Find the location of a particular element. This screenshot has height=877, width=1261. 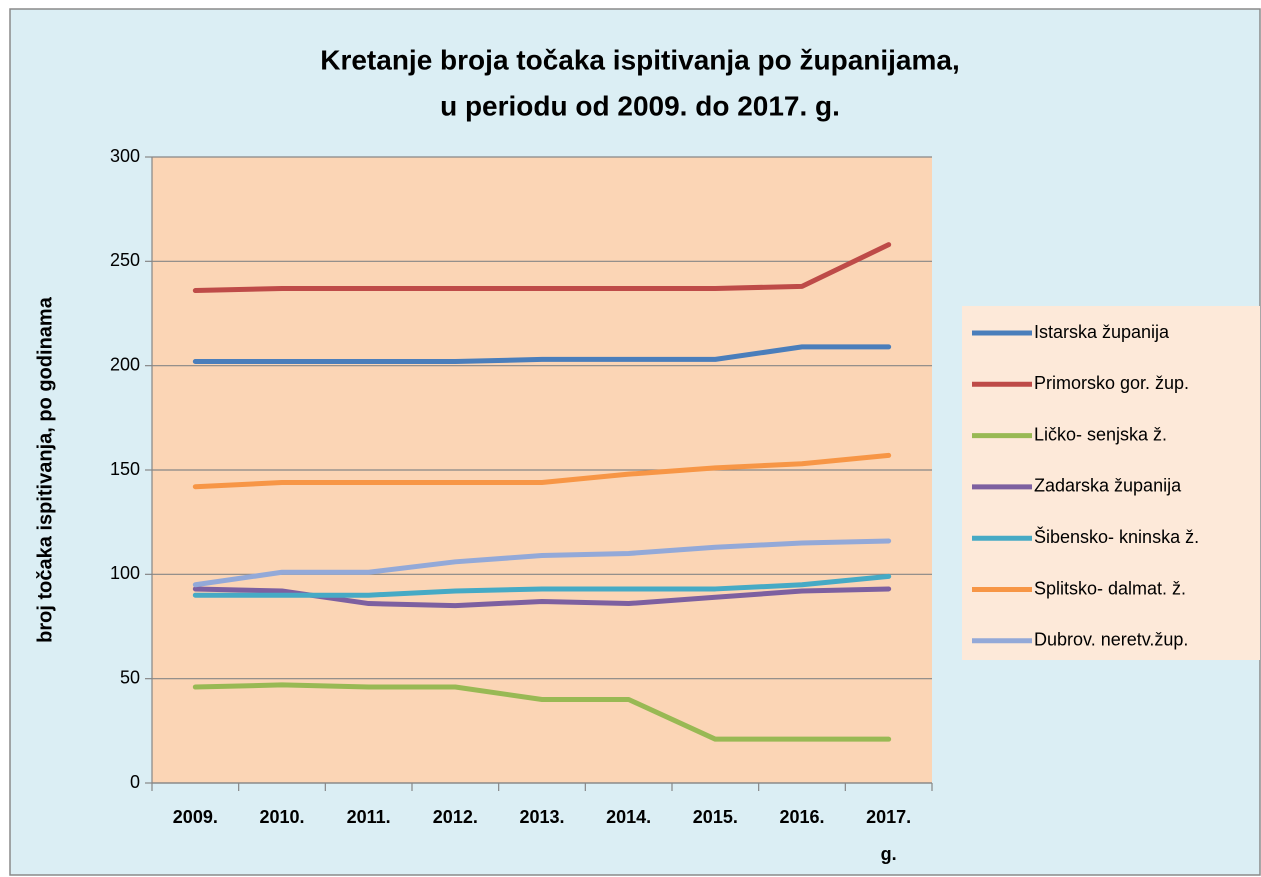

legend-label: Splitsko- dalmat. ž. is located at coordinates (1110, 588).